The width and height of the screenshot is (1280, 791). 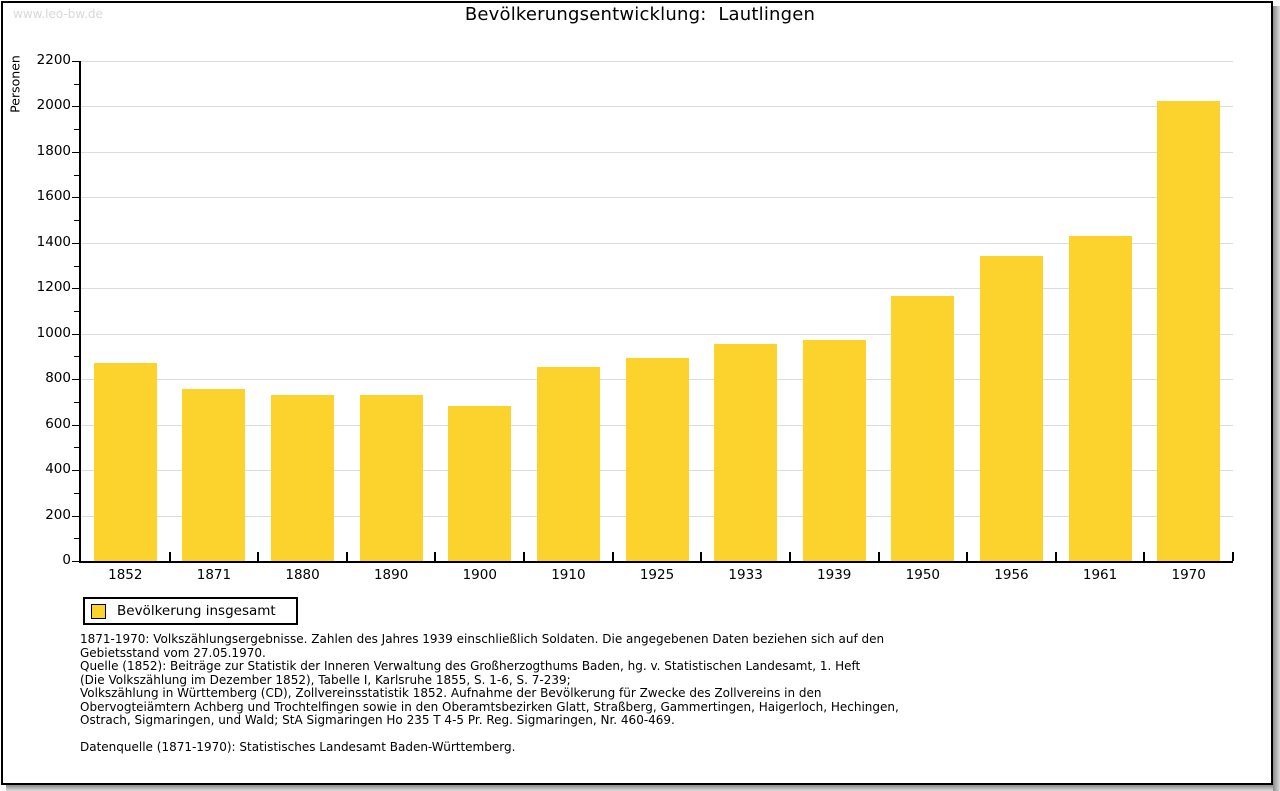 I want to click on legend: Bevölkerung insgesamt, so click(x=190, y=611).